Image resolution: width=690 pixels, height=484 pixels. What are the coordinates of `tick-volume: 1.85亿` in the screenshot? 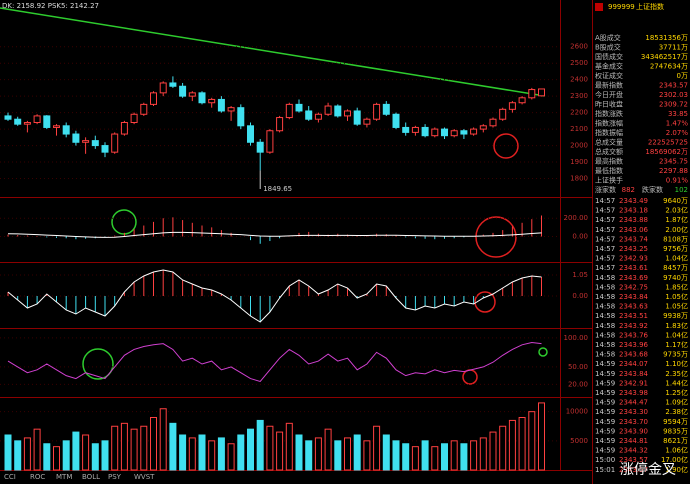 It's located at (676, 286).